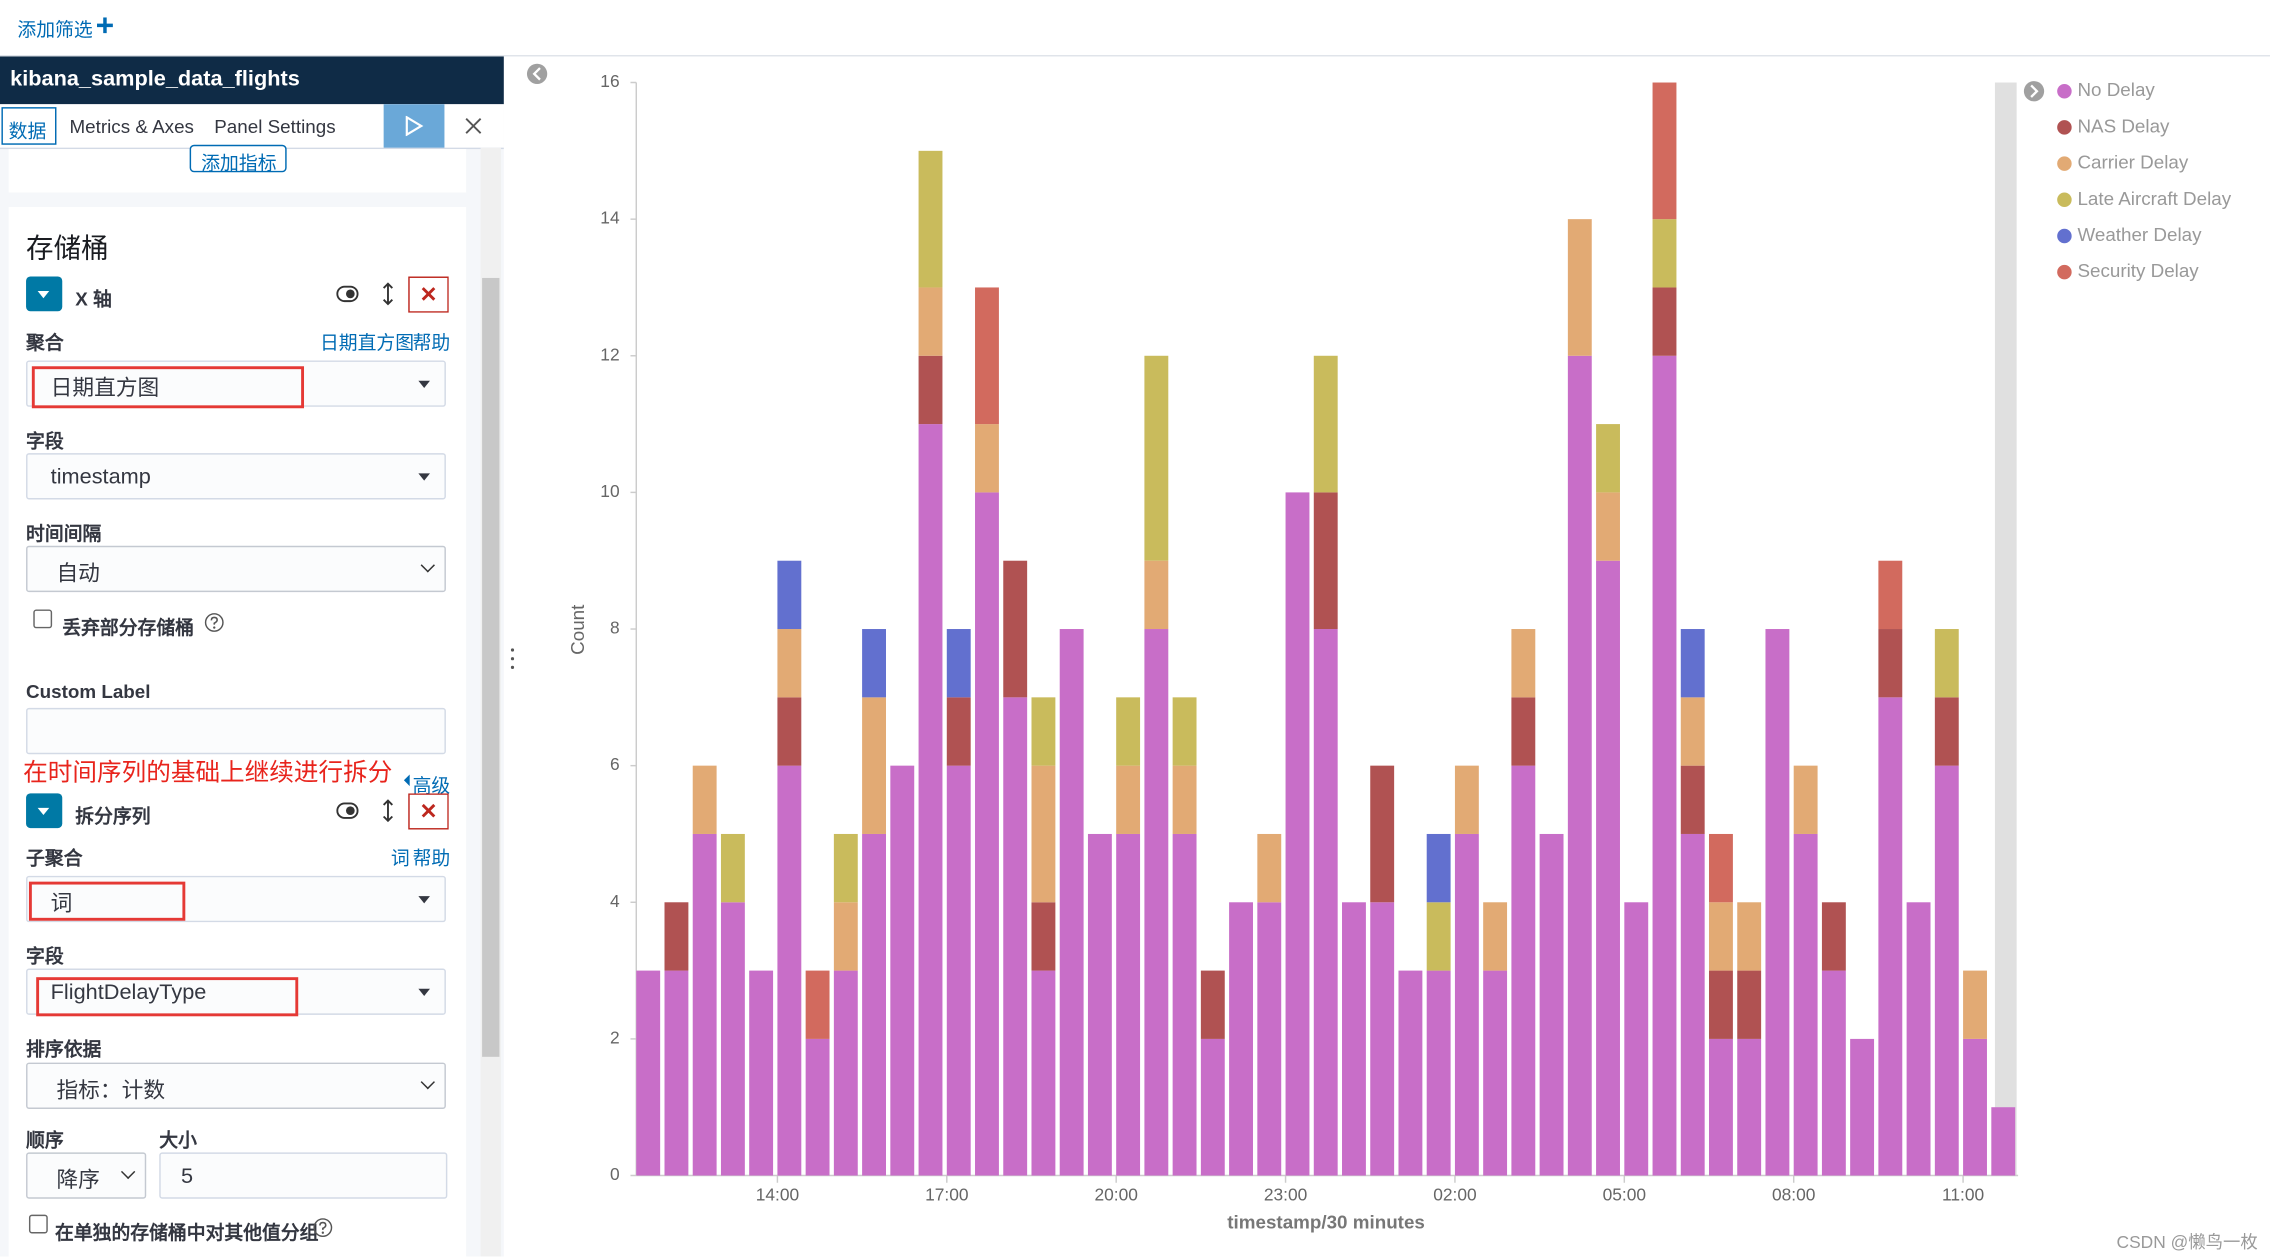 The height and width of the screenshot is (1257, 2270). Describe the element at coordinates (168, 387) in the screenshot. I see `highlight-box` at that location.